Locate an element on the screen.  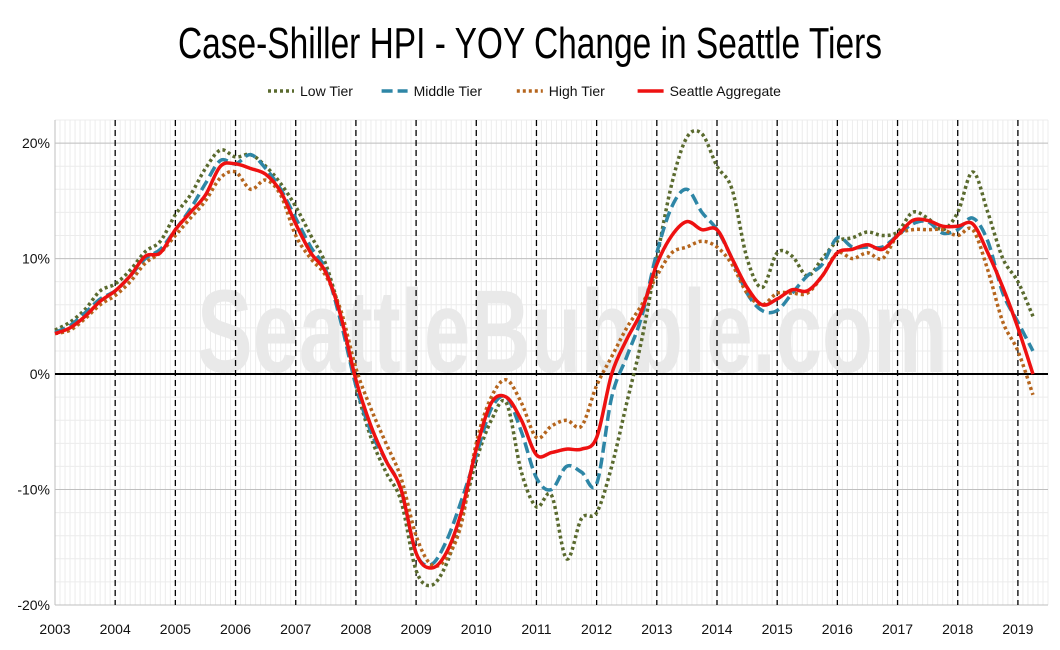
x-tick-label: 2004 is located at coordinates (115, 629).